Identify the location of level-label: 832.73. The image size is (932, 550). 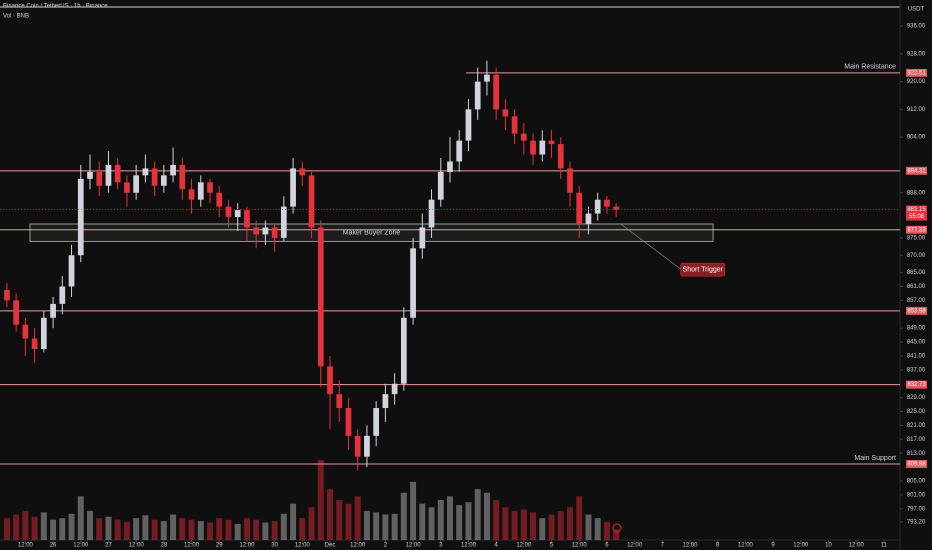
(916, 385).